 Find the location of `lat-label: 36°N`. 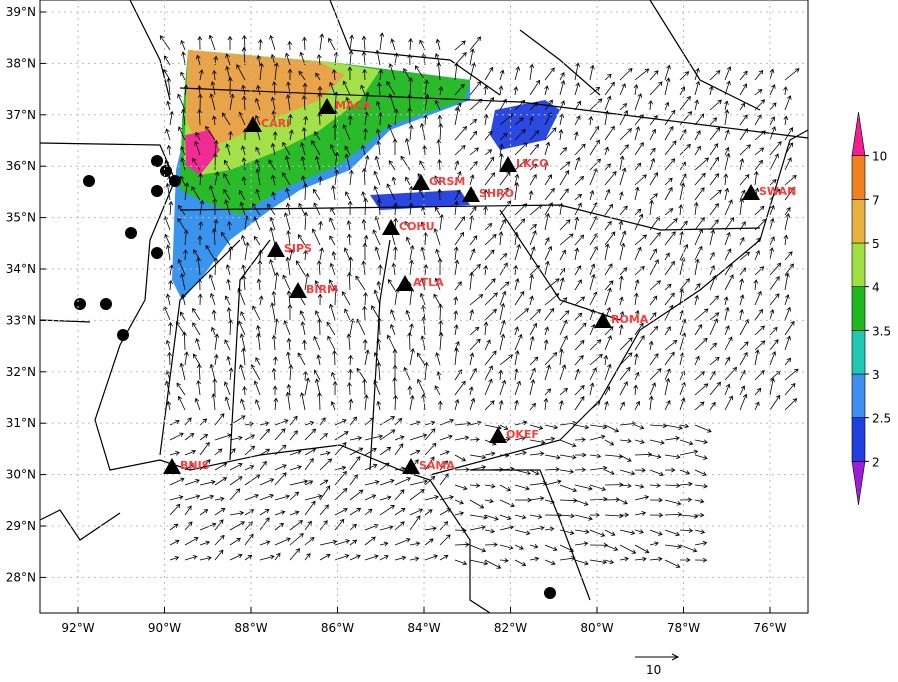

lat-label: 36°N is located at coordinates (21, 166).